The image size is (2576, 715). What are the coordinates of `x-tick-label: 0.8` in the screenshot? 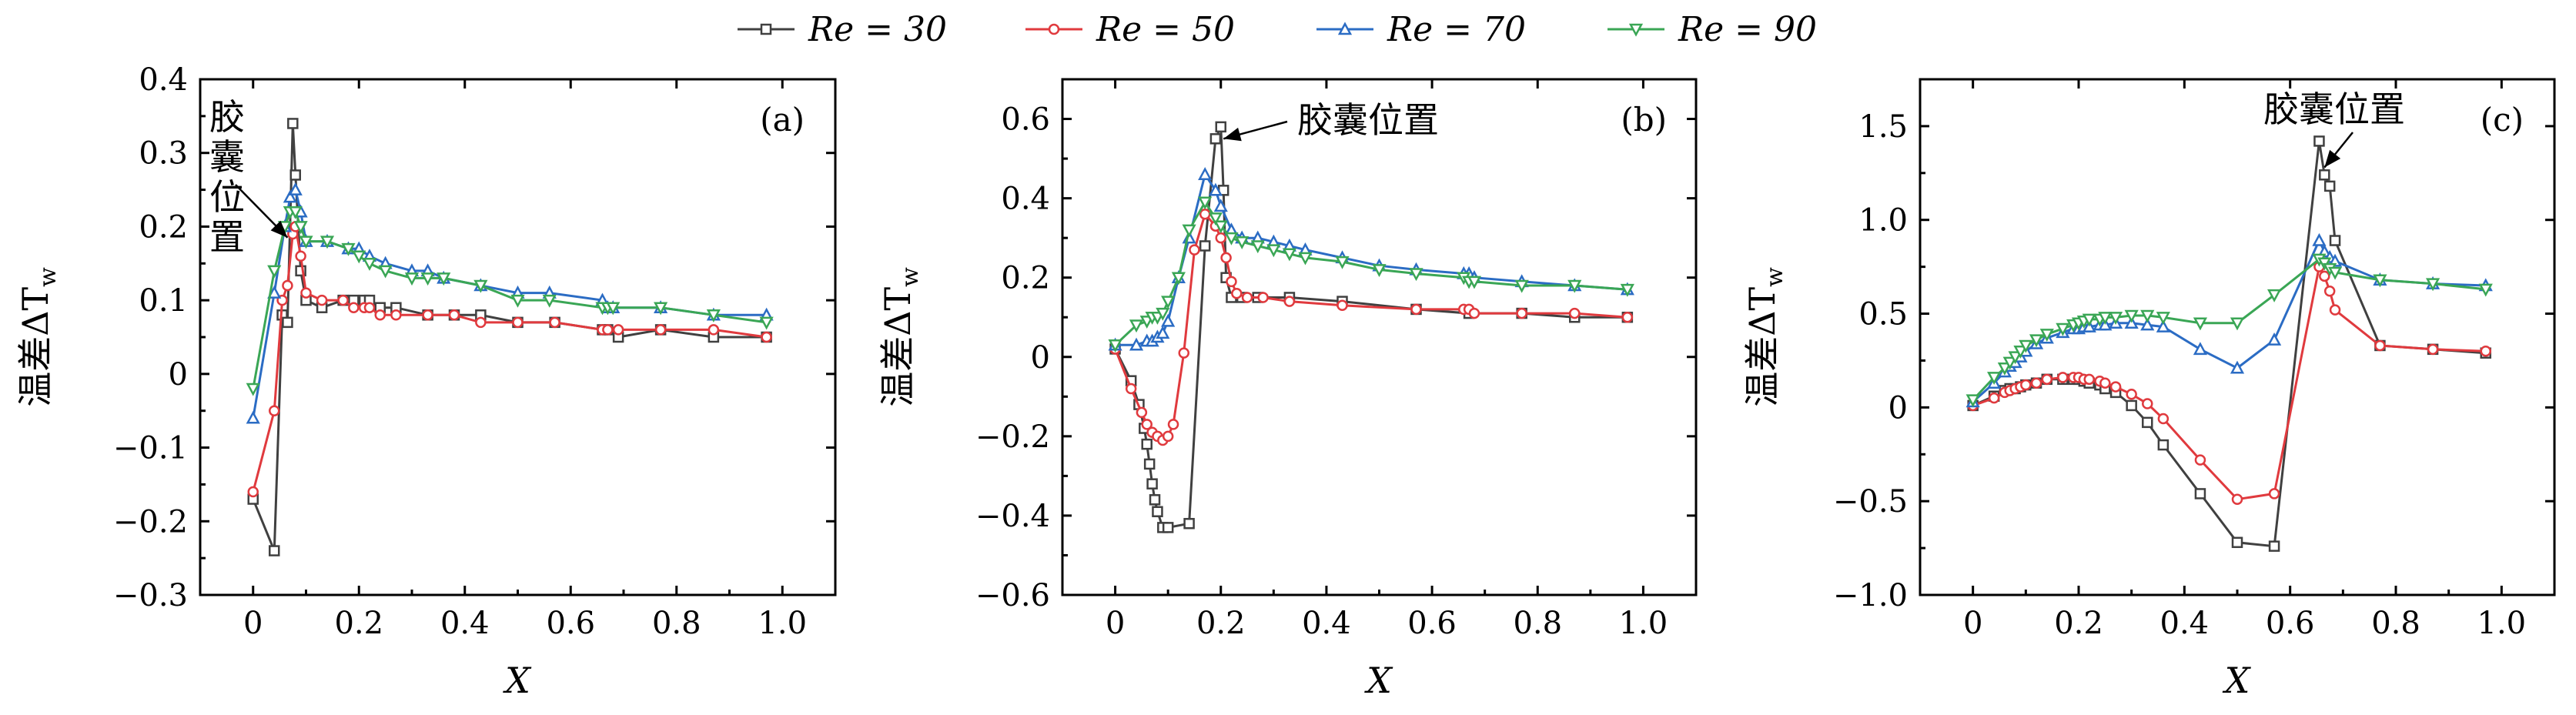 It's located at (1538, 623).